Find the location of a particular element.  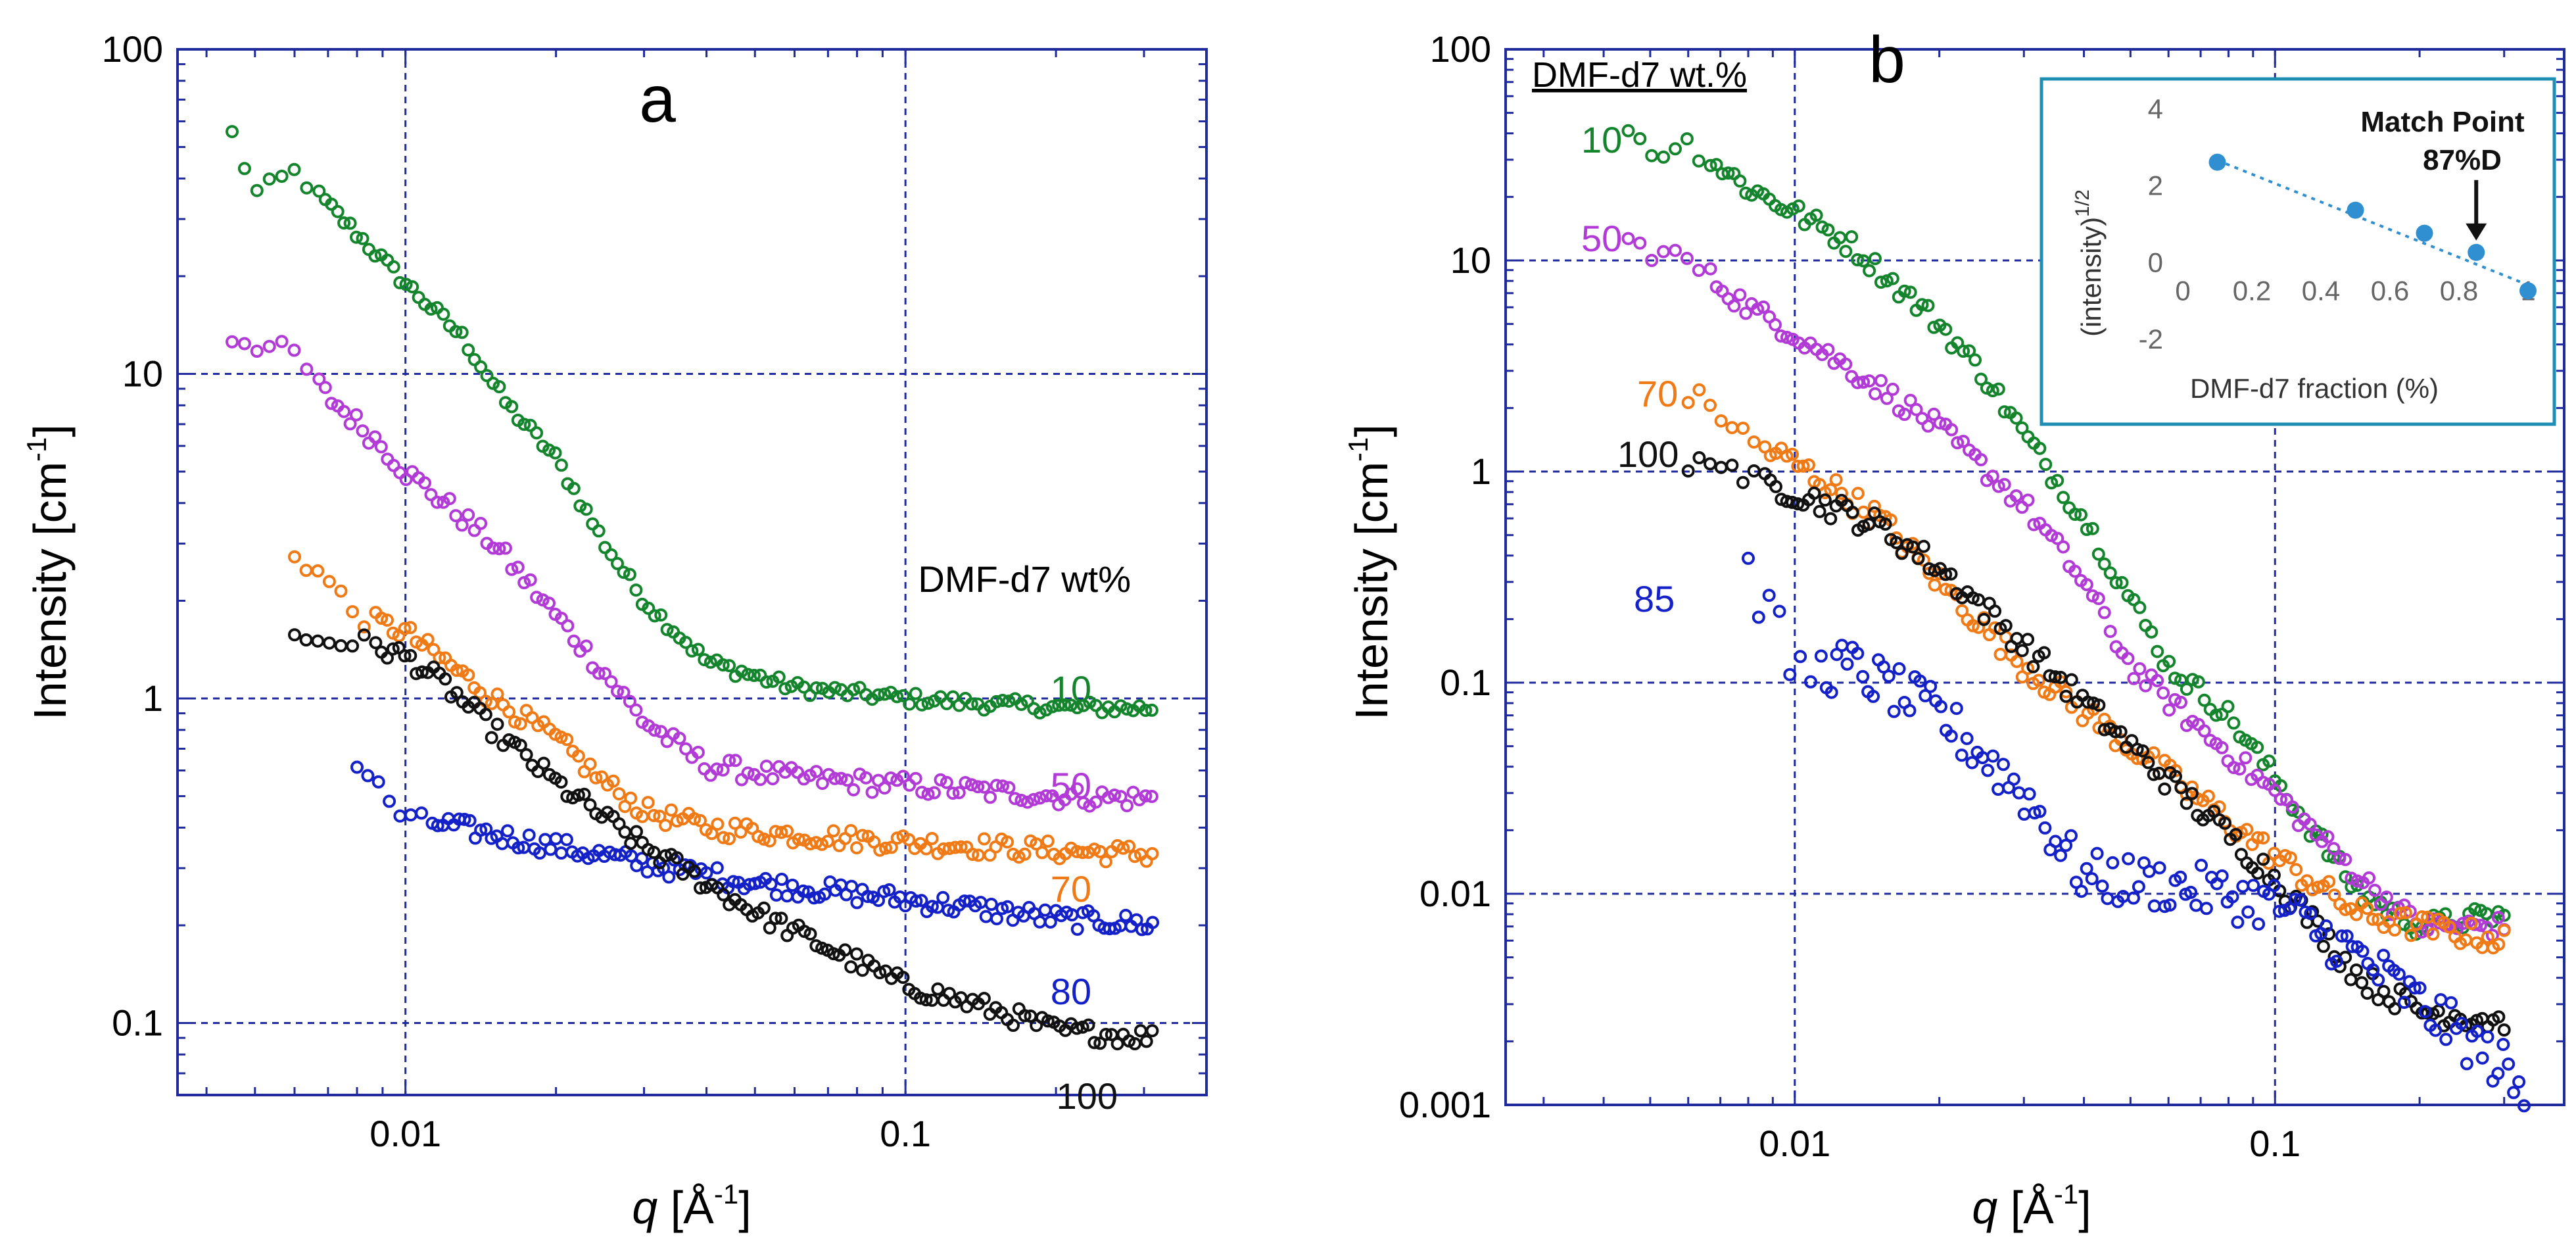

inset-arrow is located at coordinates (2477, 210).